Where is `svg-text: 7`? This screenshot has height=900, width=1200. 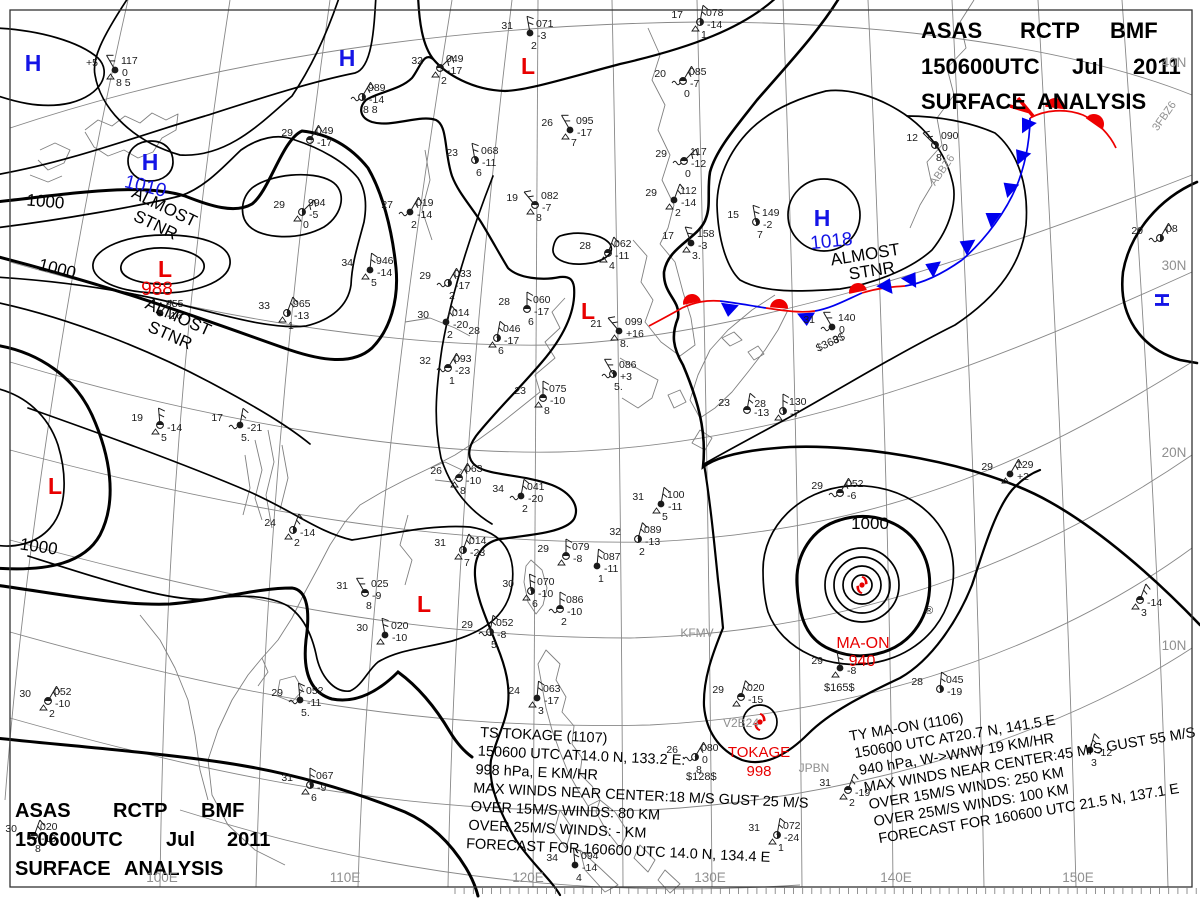 svg-text: 7 is located at coordinates (760, 235).